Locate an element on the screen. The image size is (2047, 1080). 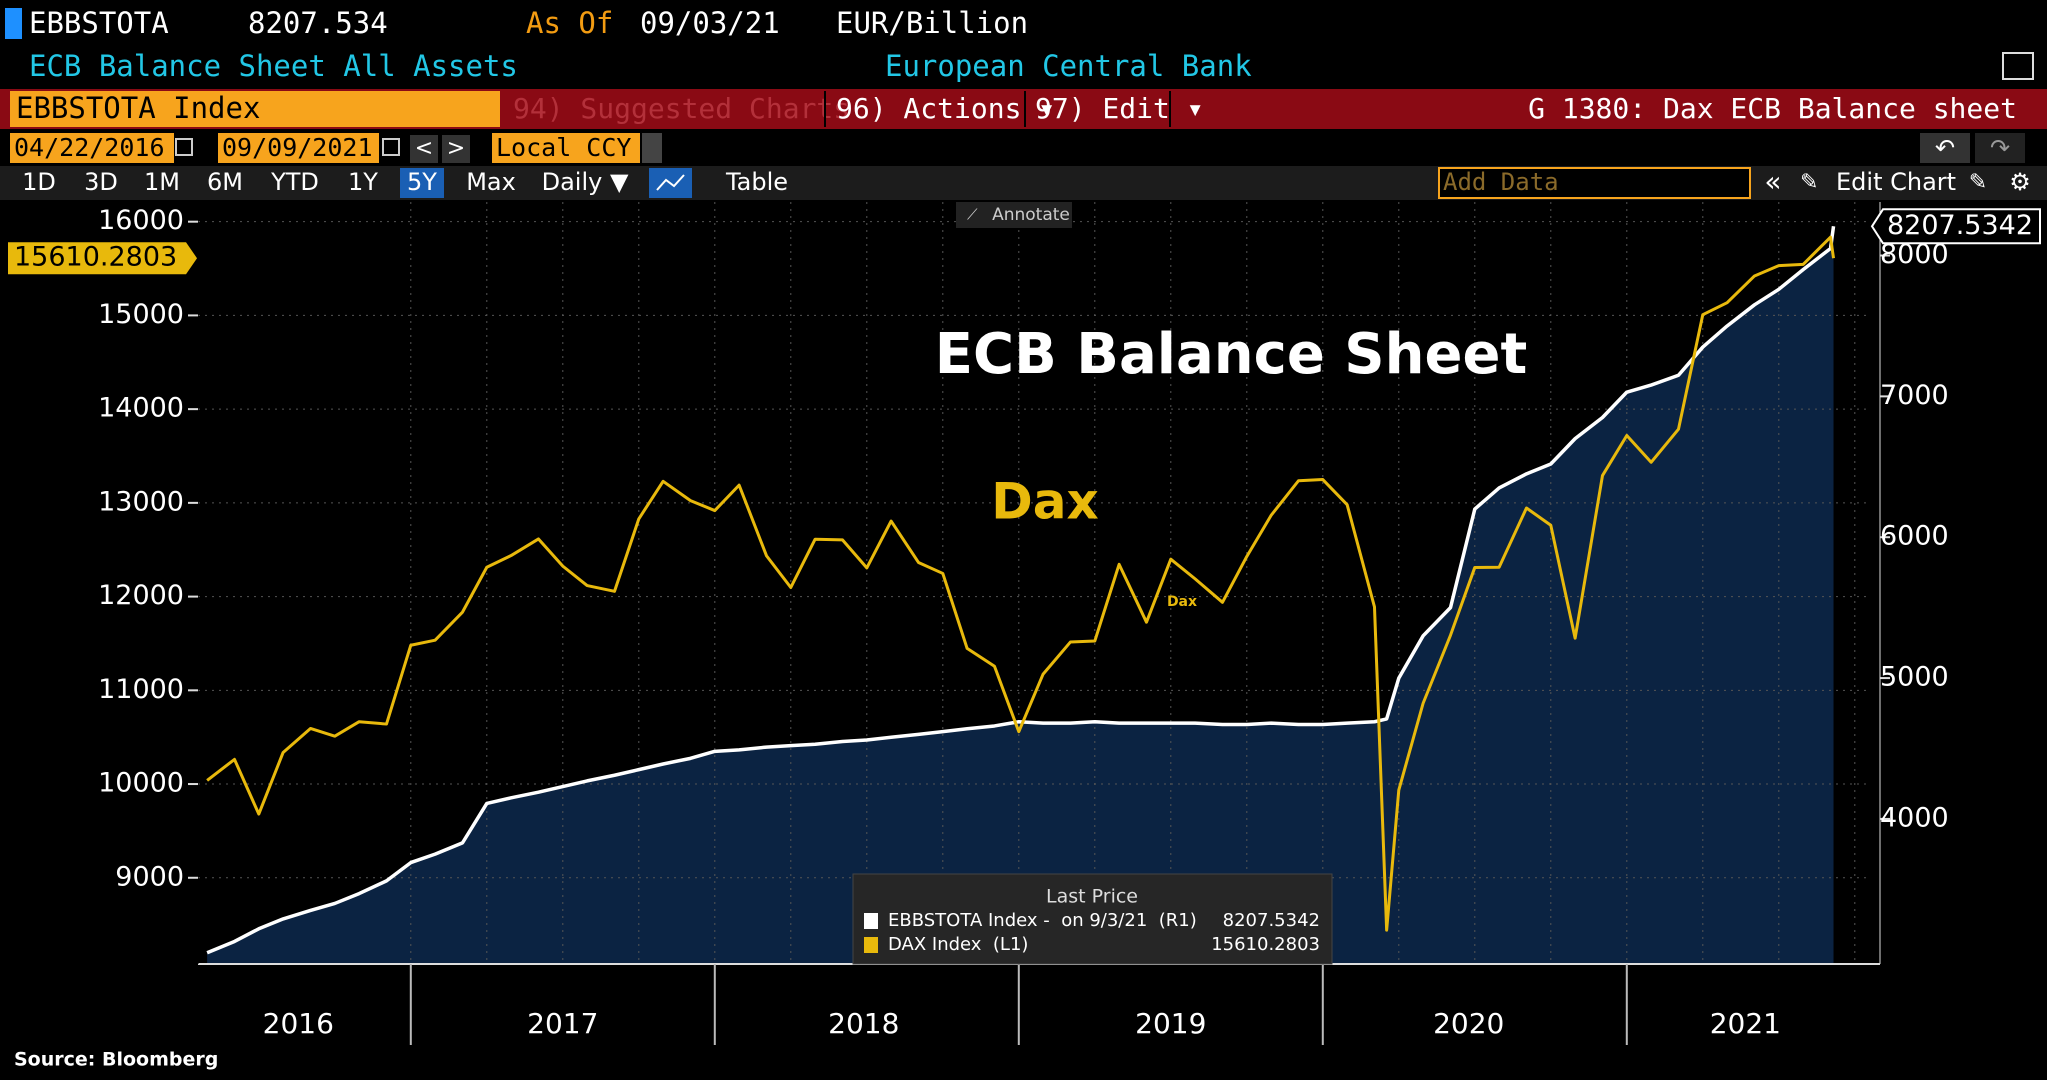
as-of-date: 09/03/21 is located at coordinates (710, 23).